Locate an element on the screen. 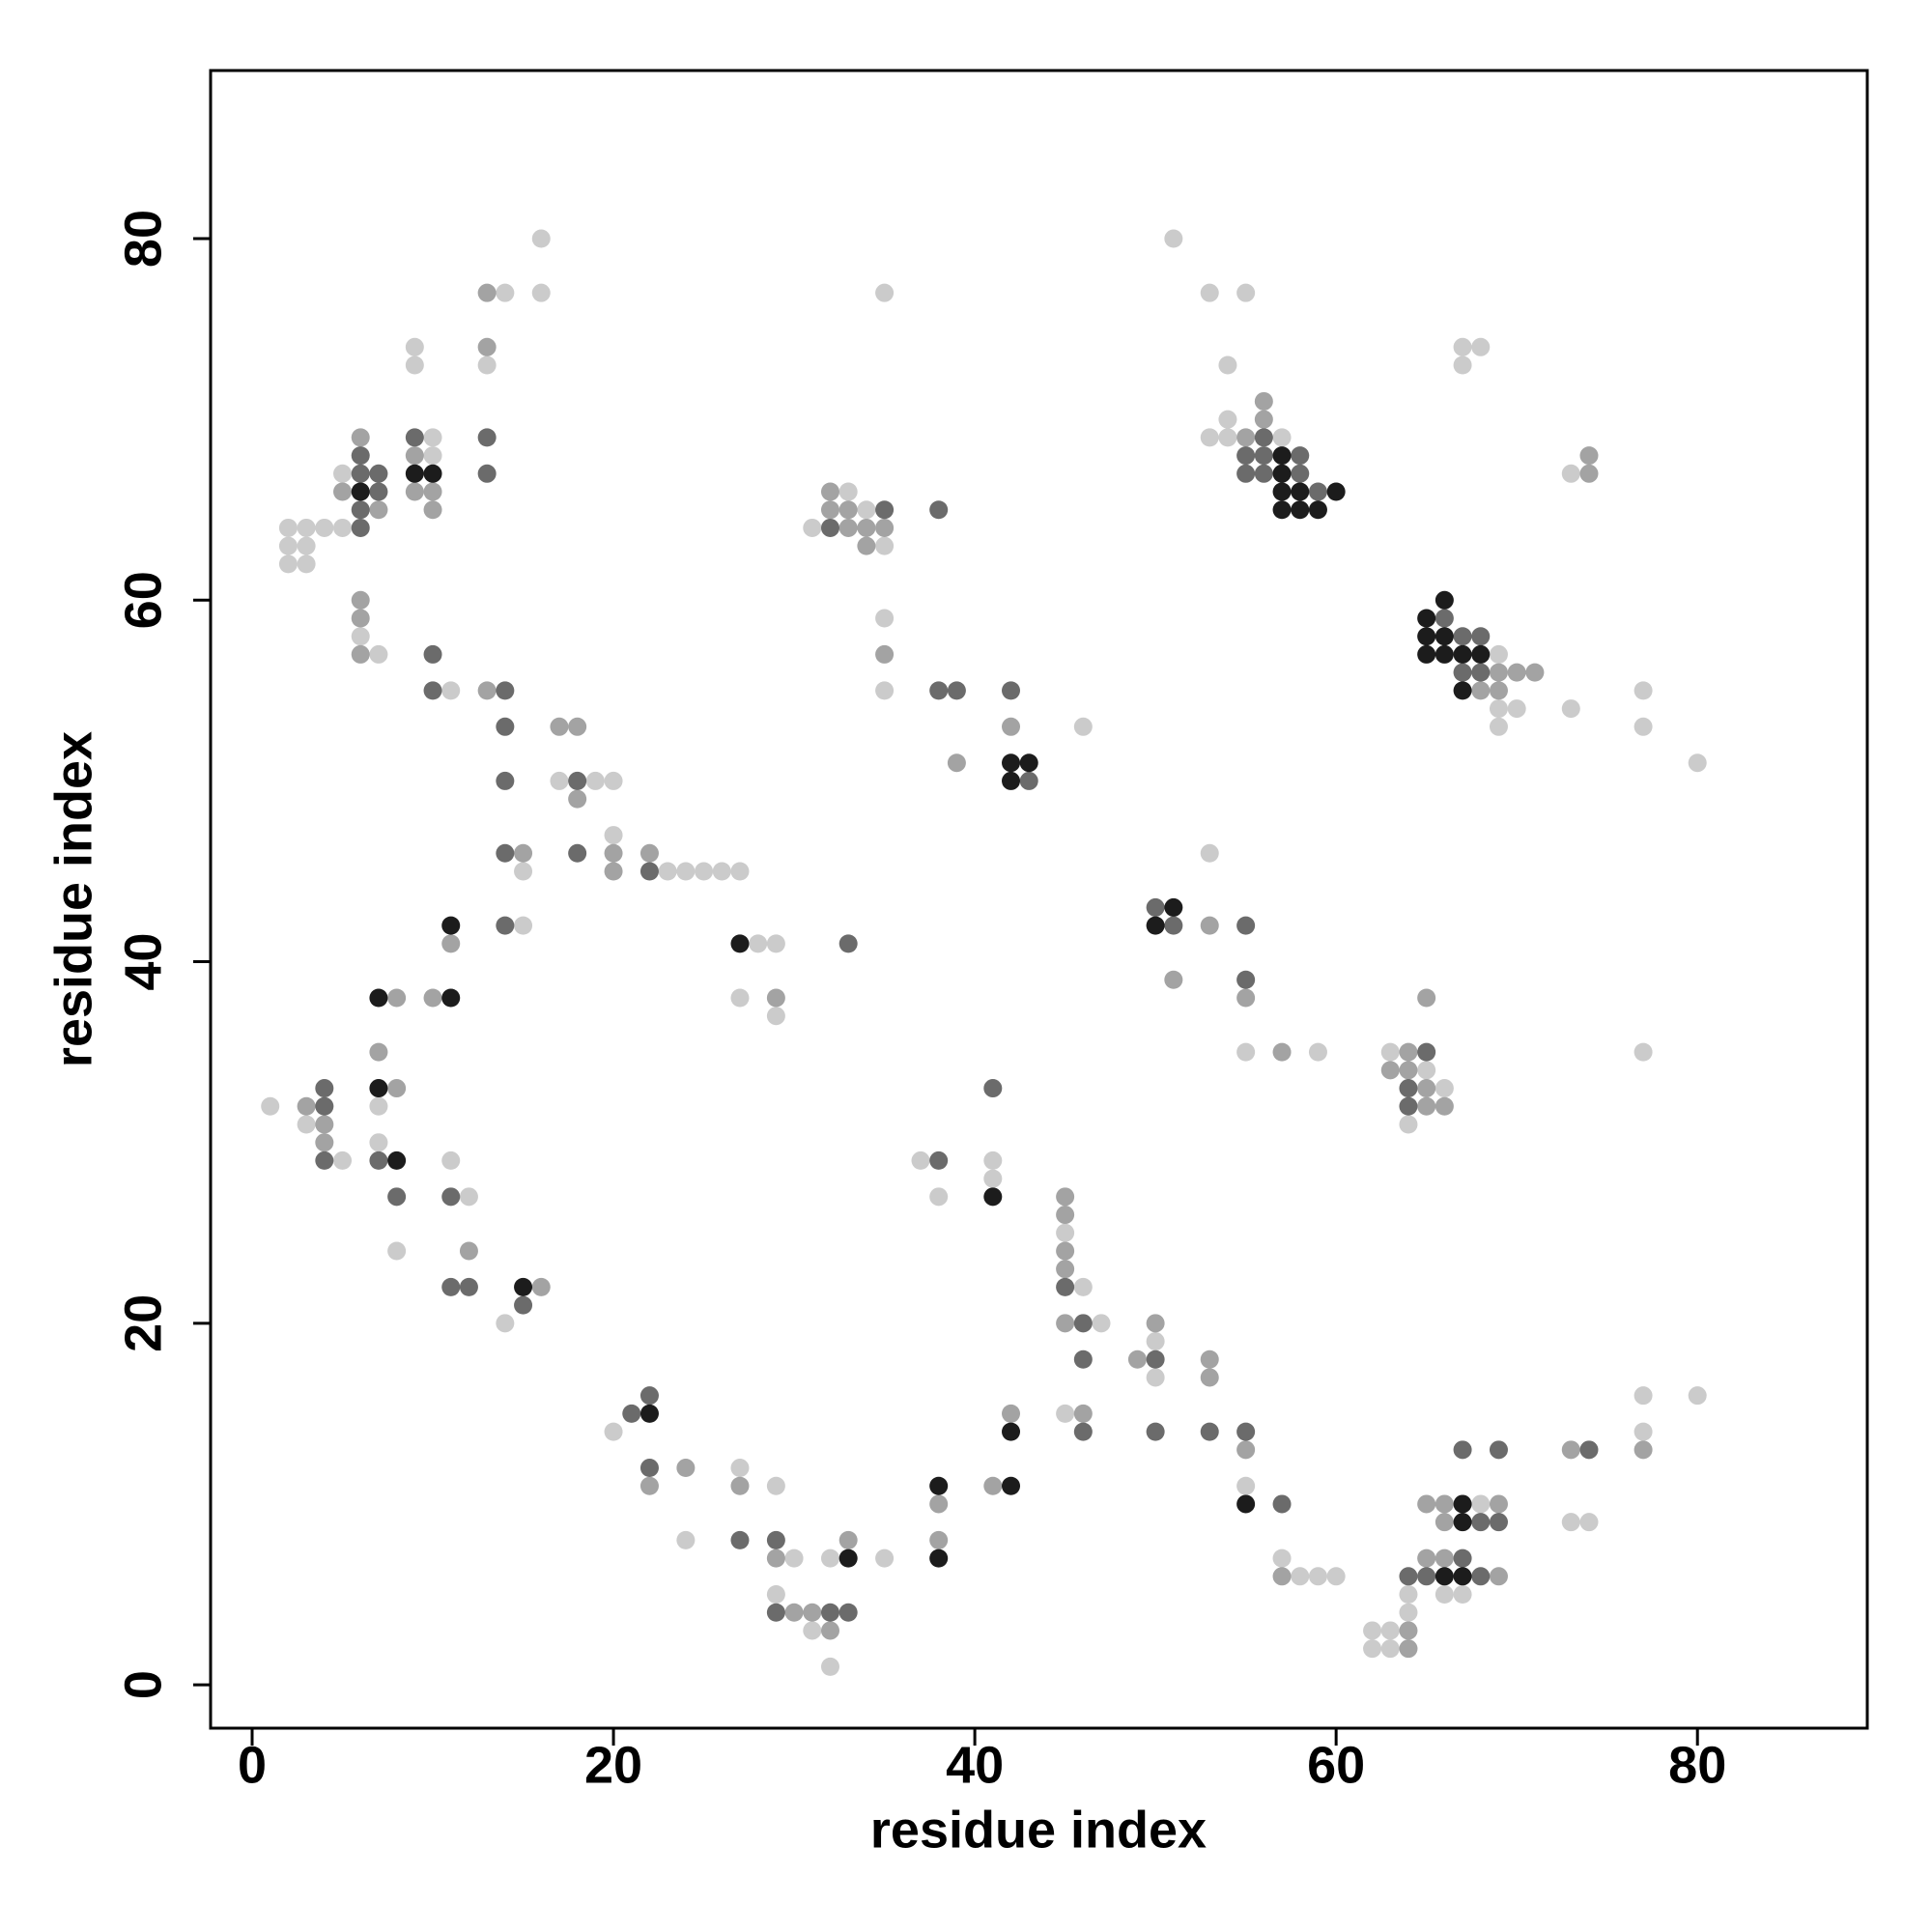 This screenshot has height=1932, width=1932. x-tick-label: 80 is located at coordinates (1697, 1765).